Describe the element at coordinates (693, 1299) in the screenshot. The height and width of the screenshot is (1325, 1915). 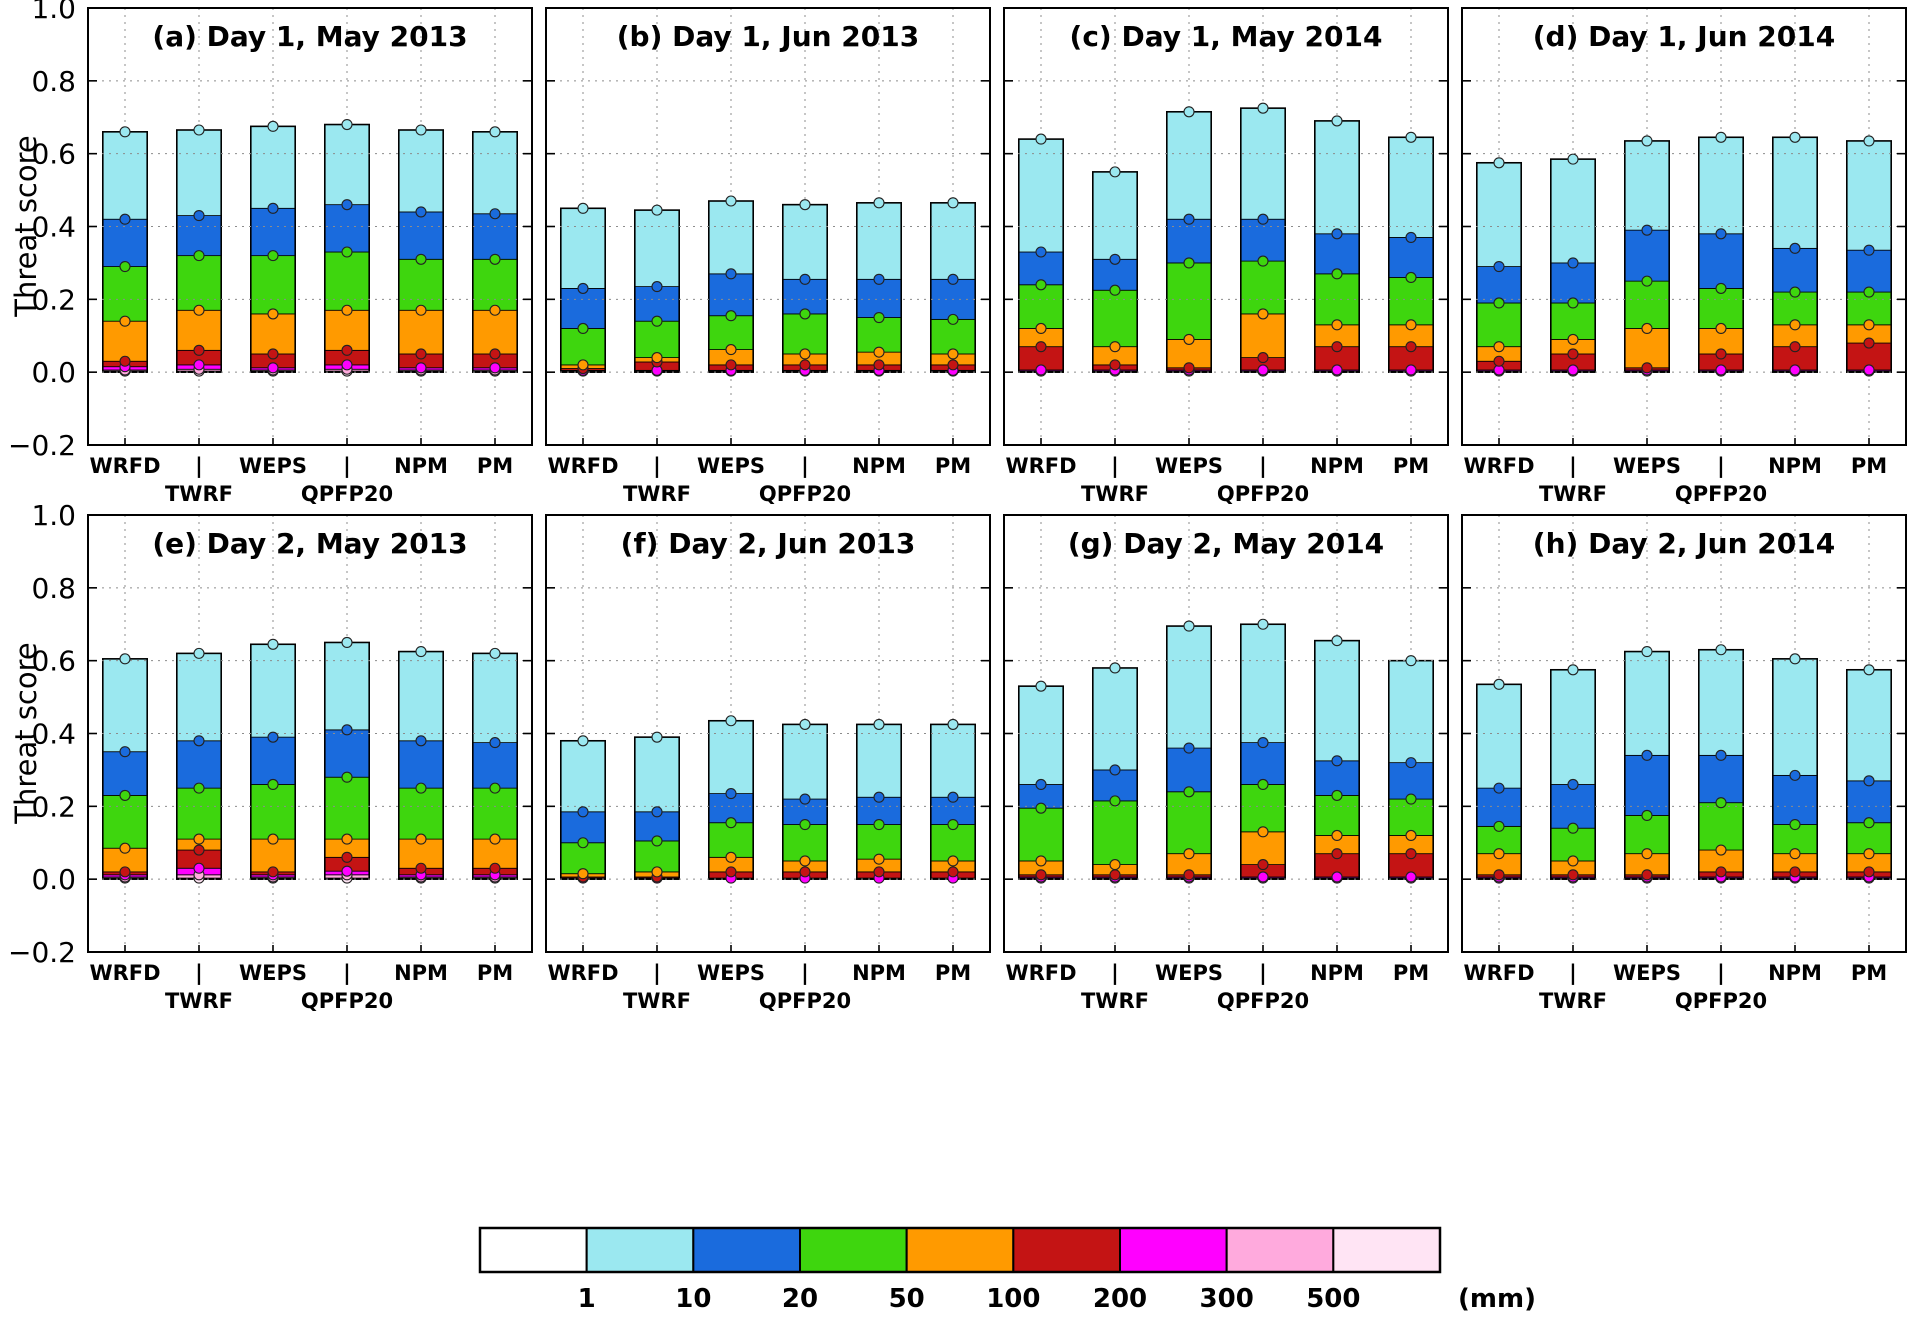
I see `legend-threshold-label: 10` at that location.